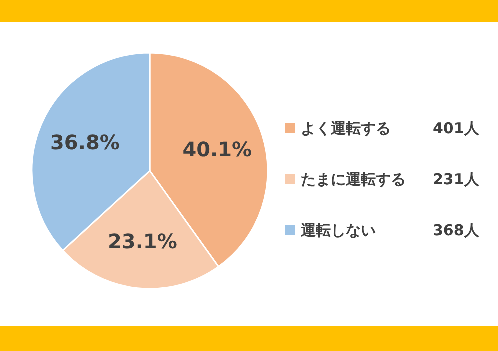  I want to click on legend-label: たまに運転する, so click(353, 179).